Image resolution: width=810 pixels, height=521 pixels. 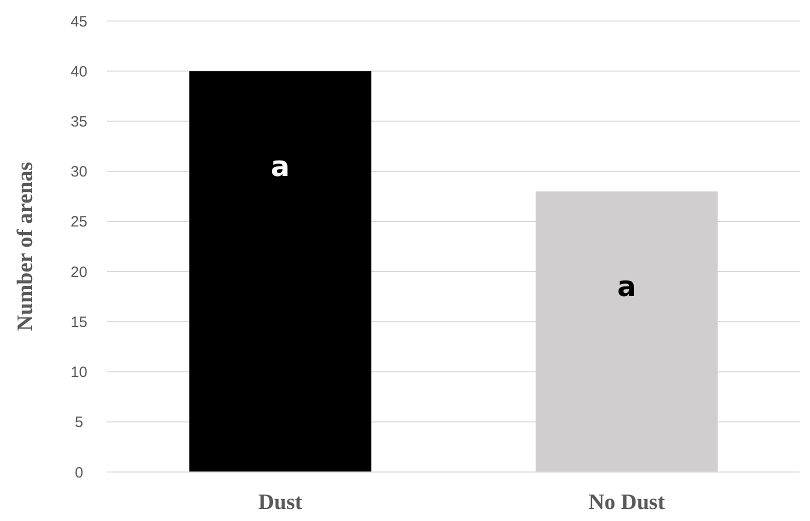 What do you see at coordinates (79, 222) in the screenshot?
I see `y-tick-label: 25` at bounding box center [79, 222].